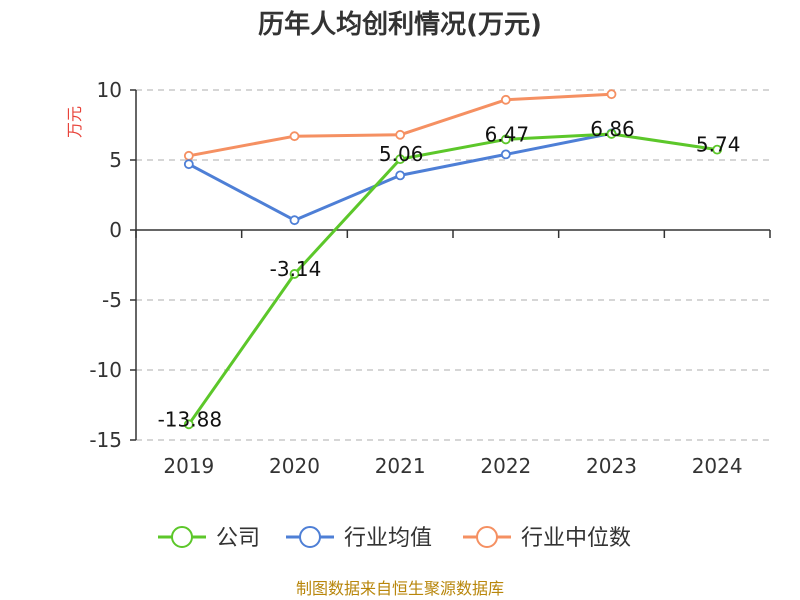 Image resolution: width=800 pixels, height=600 pixels. Describe the element at coordinates (400, 24) in the screenshot. I see `chart-title: 历年人均创利情况(万元)` at that location.